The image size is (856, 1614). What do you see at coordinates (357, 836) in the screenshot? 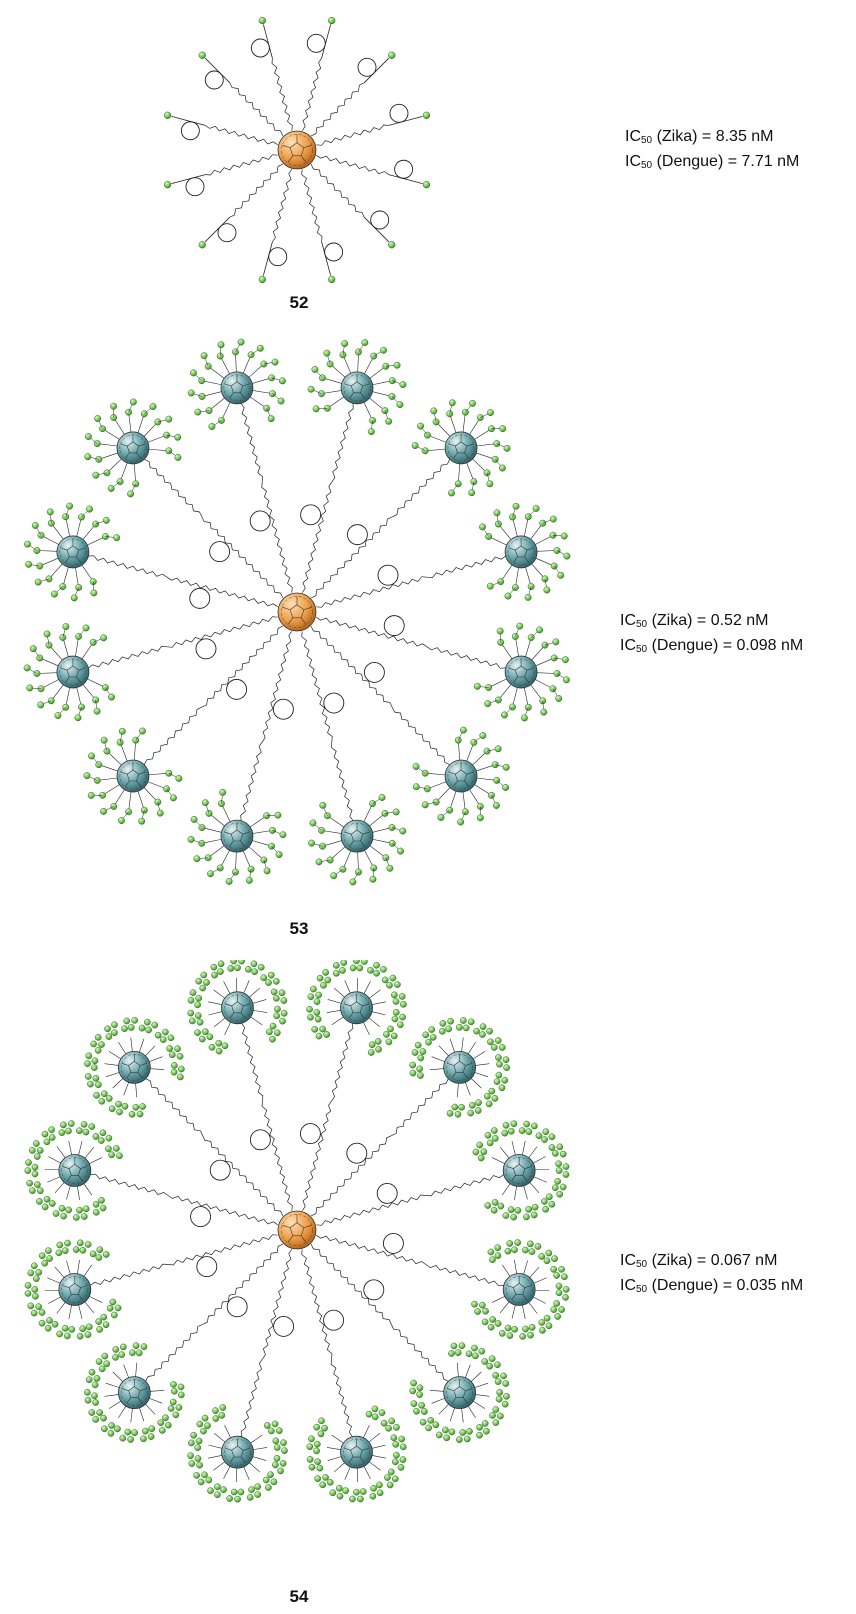
I see `peripheral-fullerene` at bounding box center [357, 836].